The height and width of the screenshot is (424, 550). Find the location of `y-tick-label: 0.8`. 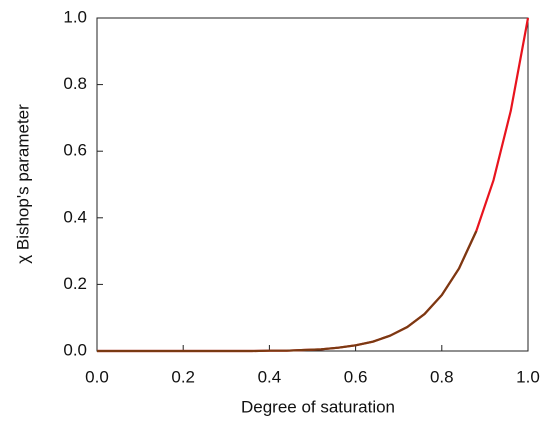

y-tick-label: 0.8 is located at coordinates (75, 83).